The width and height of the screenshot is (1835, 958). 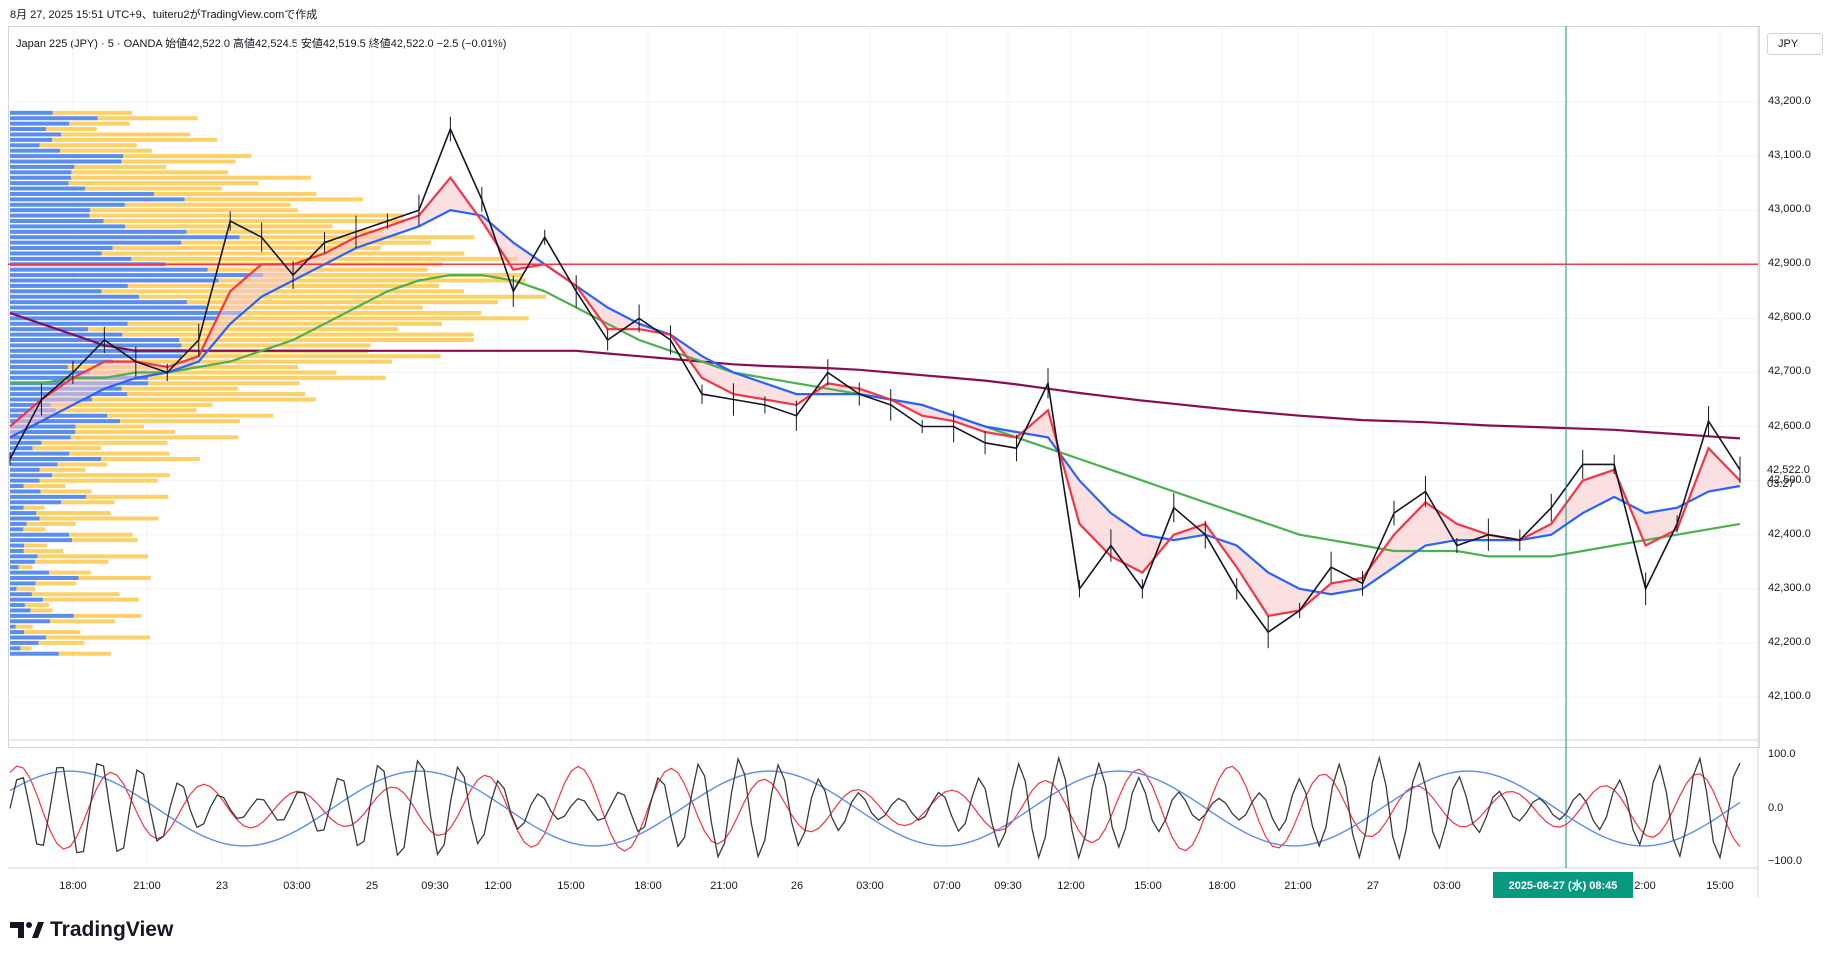 I want to click on oscillator-tick-label: 100.0, so click(x=1782, y=754).